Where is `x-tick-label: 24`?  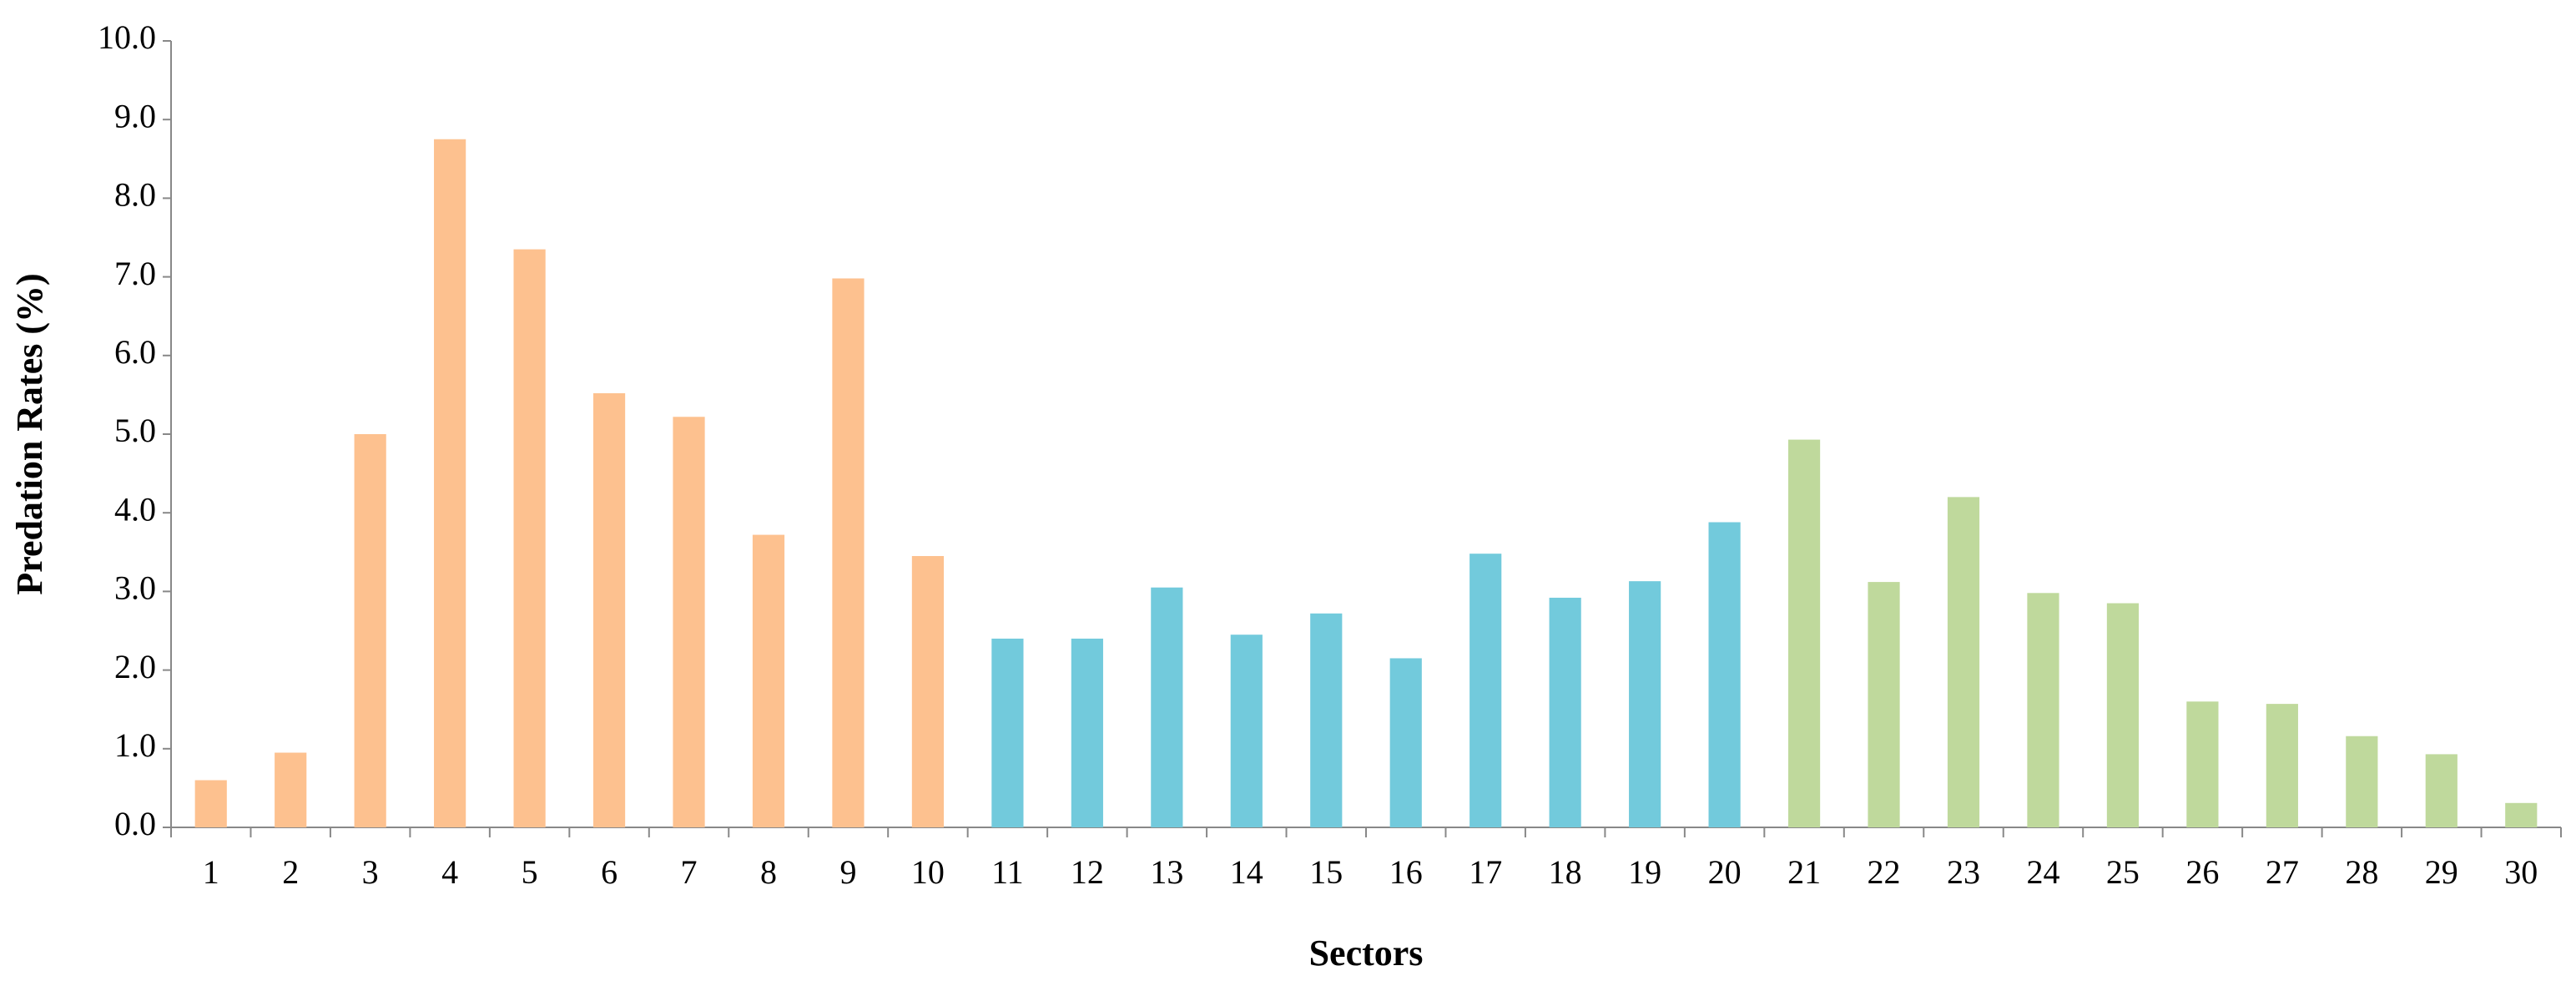
x-tick-label: 24 is located at coordinates (2043, 872).